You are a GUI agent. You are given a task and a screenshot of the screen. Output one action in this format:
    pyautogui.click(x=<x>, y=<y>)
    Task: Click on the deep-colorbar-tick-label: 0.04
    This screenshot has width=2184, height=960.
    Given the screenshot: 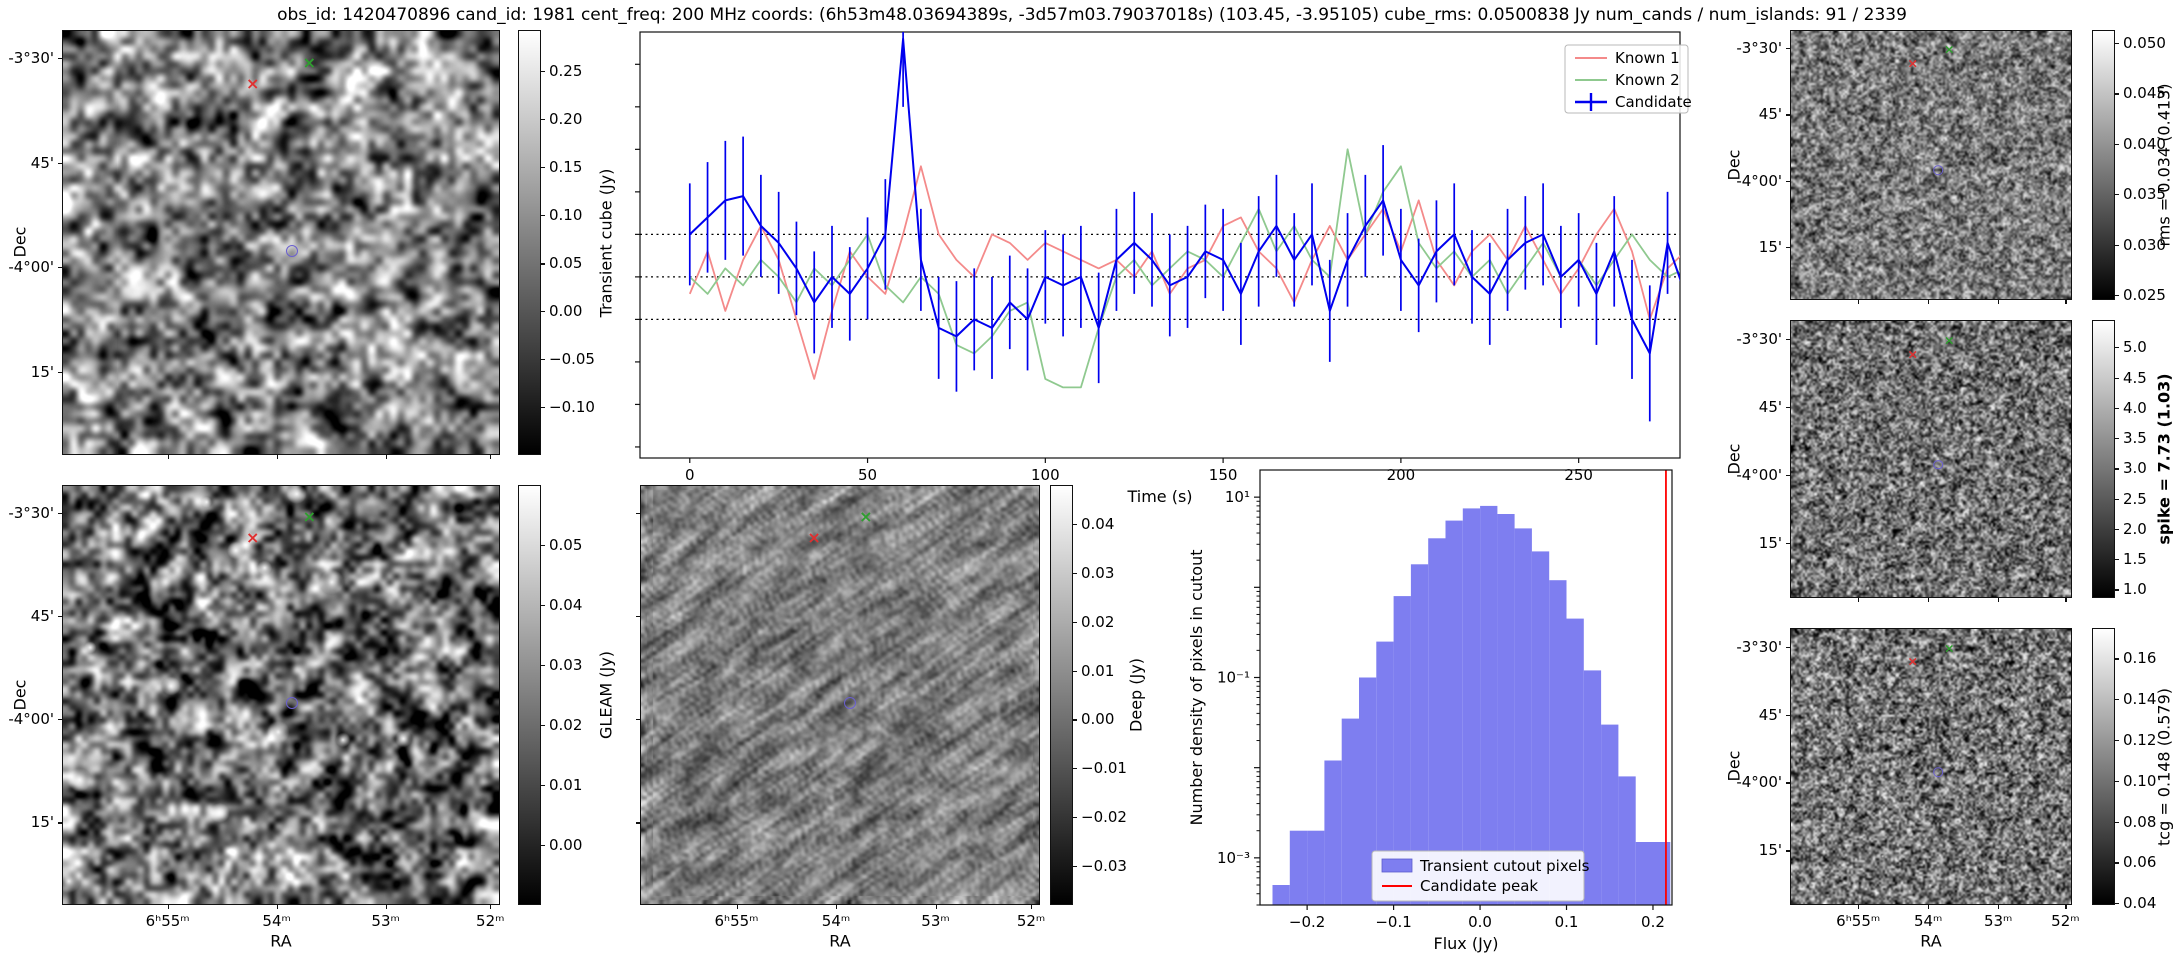 What is the action you would take?
    pyautogui.click(x=1098, y=524)
    